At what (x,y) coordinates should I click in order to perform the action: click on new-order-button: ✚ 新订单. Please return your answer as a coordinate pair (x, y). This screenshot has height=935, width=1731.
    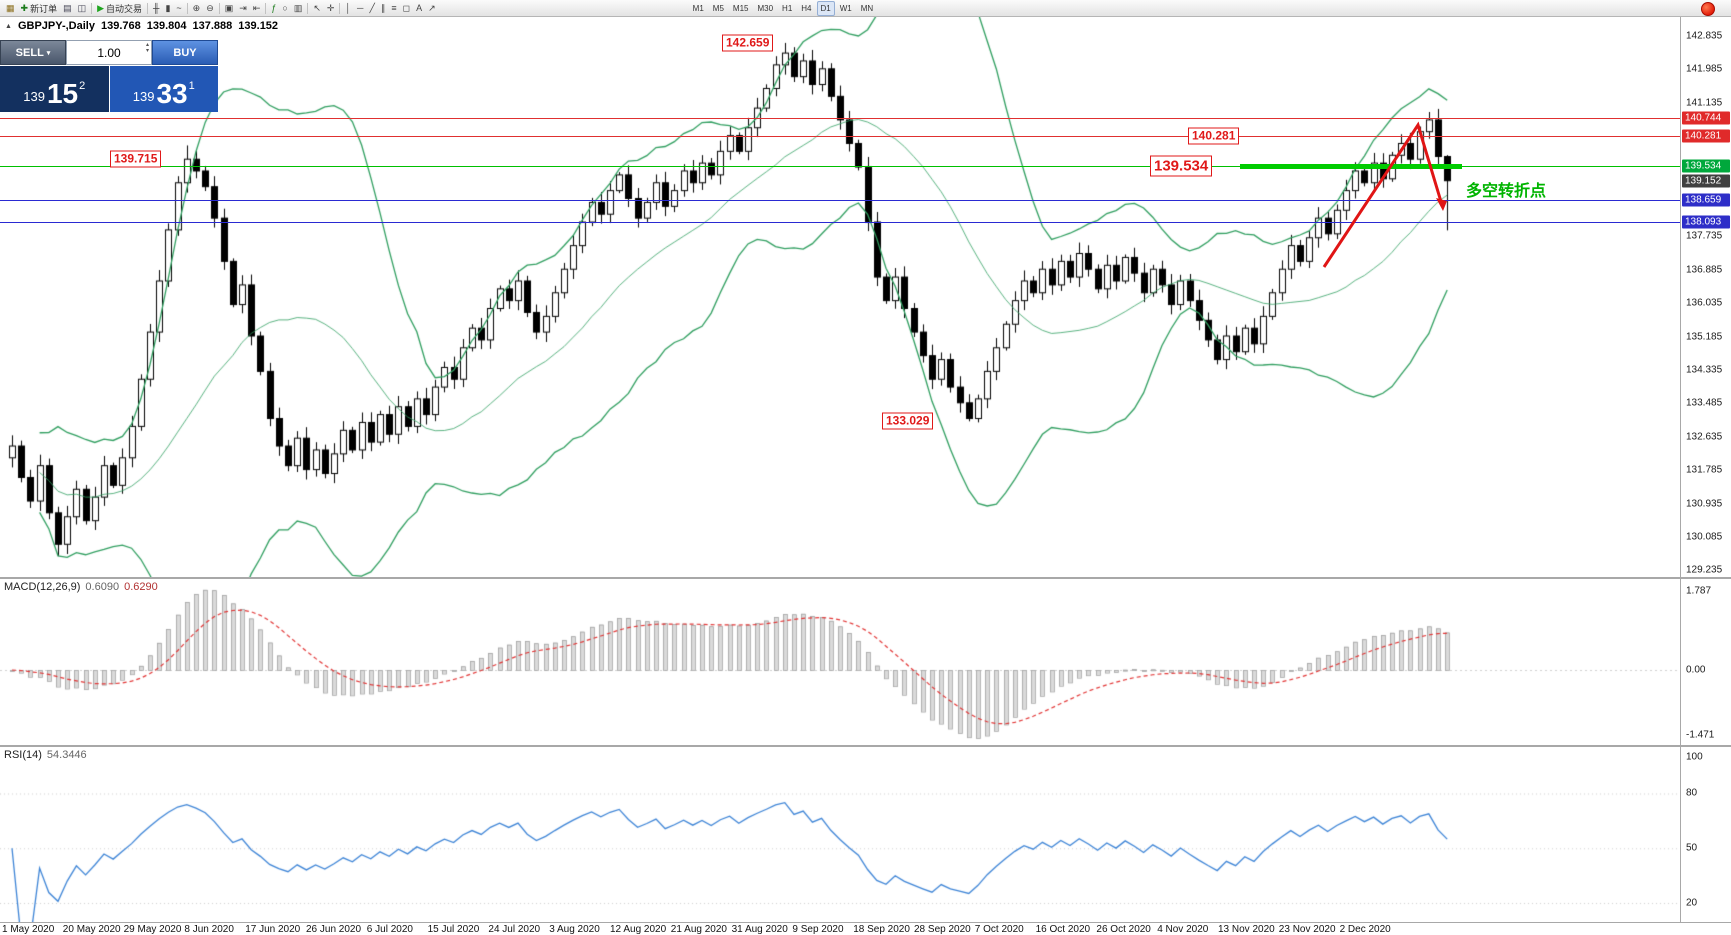
    Looking at the image, I should click on (39, 8).